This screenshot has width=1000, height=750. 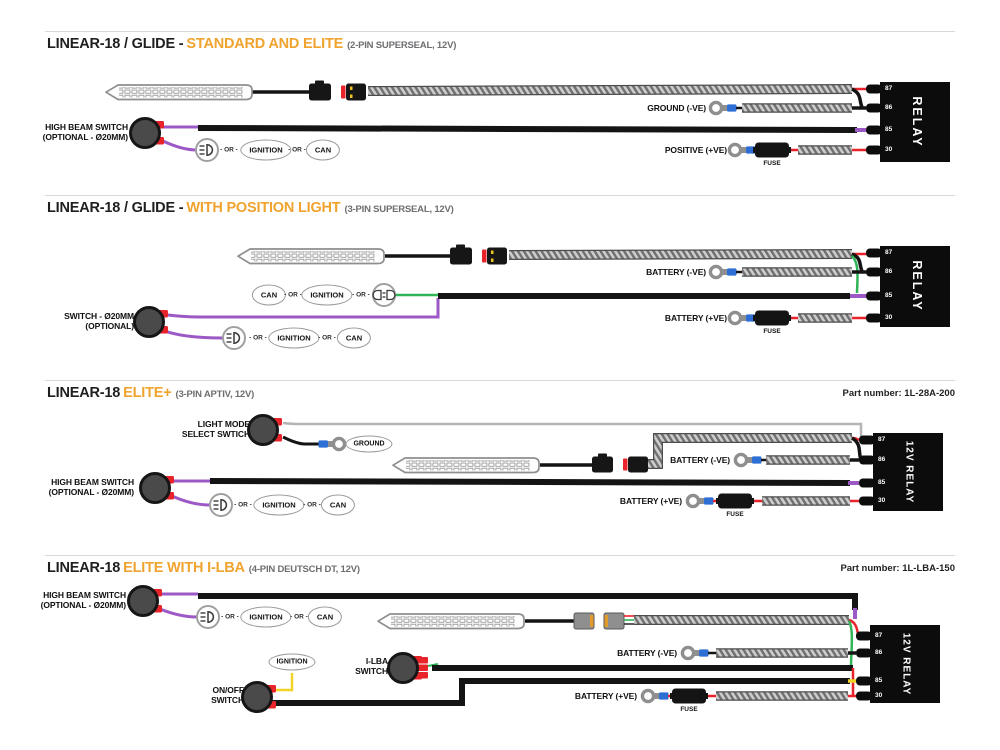 I want to click on title-subtitle: (3-PIN SUPERSEAL, 12V), so click(x=399, y=209).